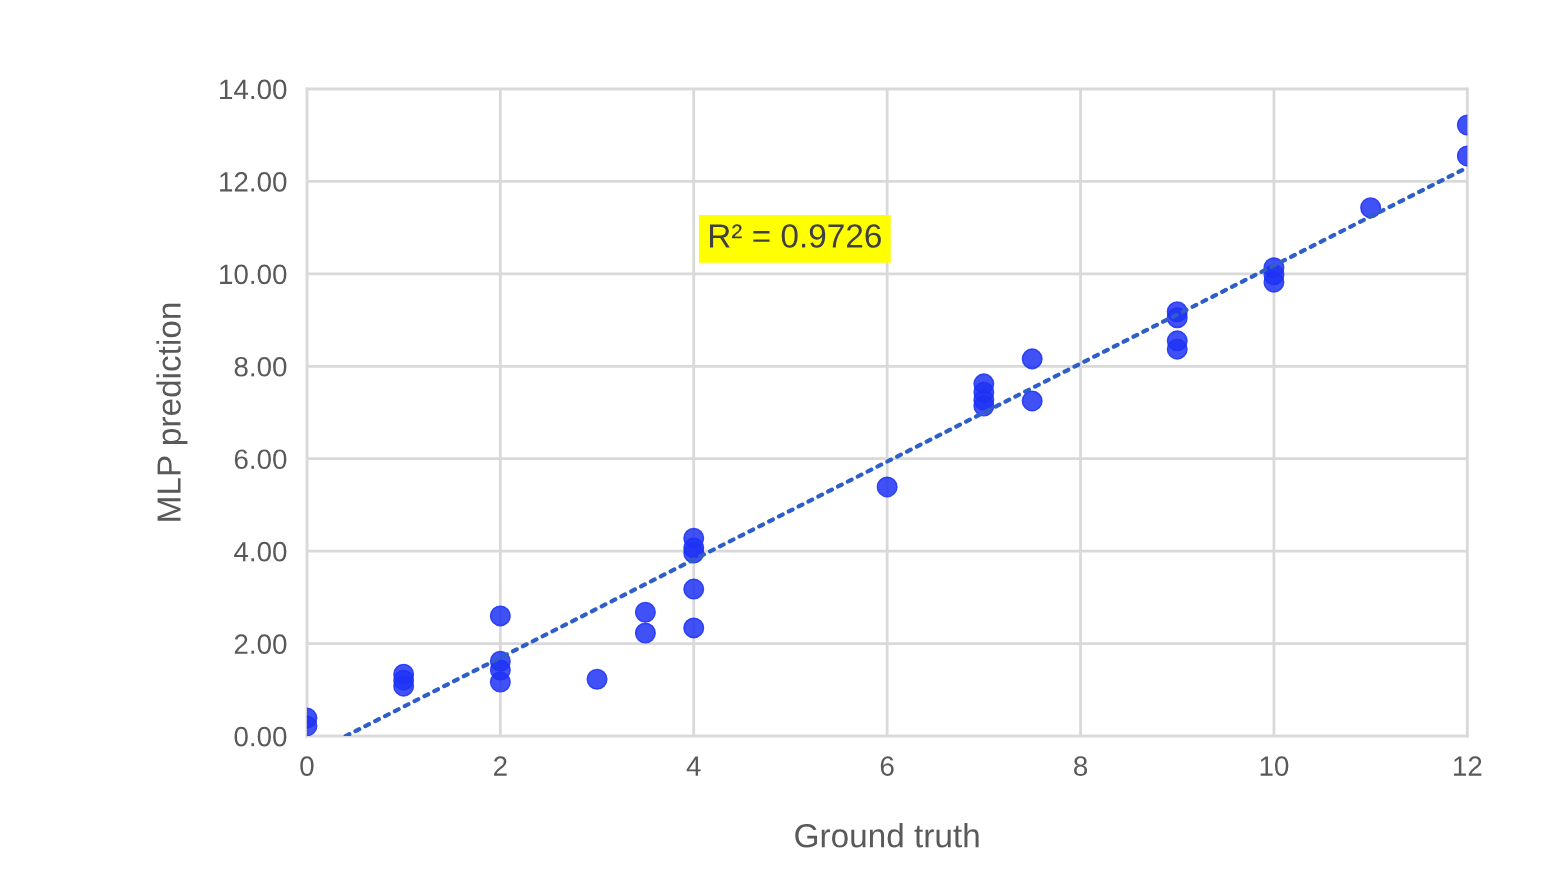 This screenshot has width=1566, height=889. What do you see at coordinates (260, 736) in the screenshot?
I see `y-tick-label: 0.00` at bounding box center [260, 736].